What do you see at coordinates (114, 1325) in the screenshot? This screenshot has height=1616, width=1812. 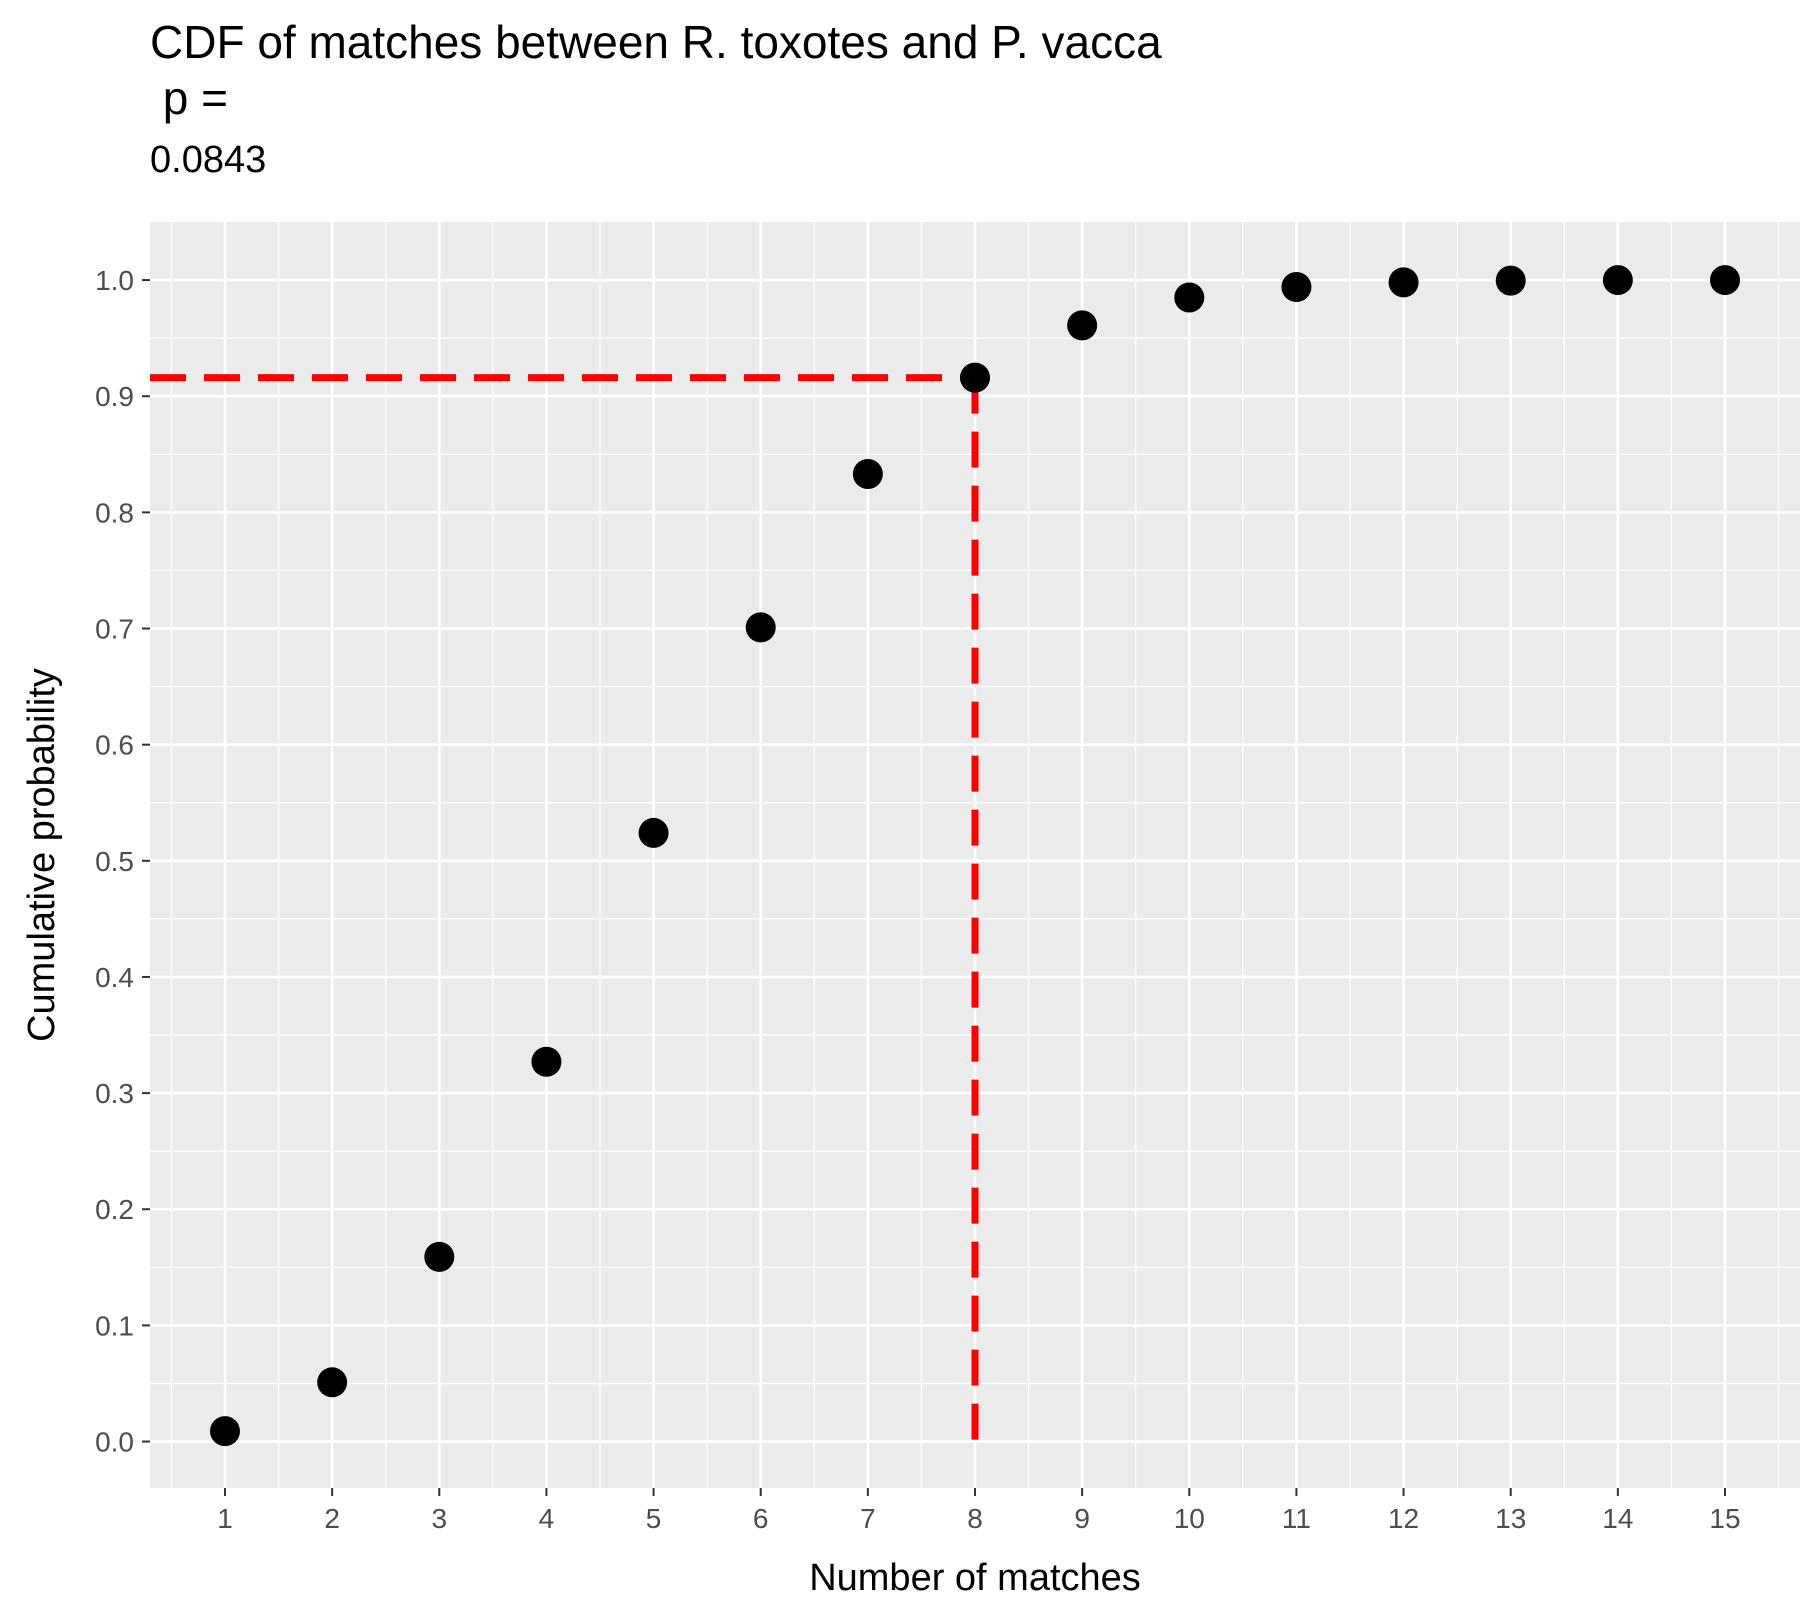 I see `y-tick-label: 0.1` at bounding box center [114, 1325].